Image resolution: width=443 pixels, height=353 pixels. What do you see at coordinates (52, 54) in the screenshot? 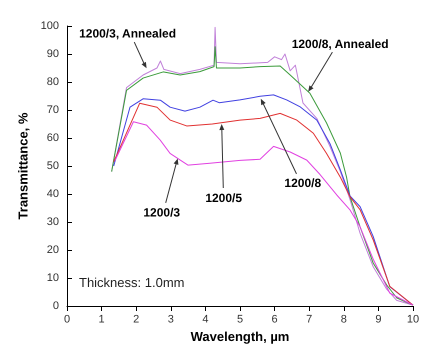
I see `y-tick-label: 90` at bounding box center [52, 54].